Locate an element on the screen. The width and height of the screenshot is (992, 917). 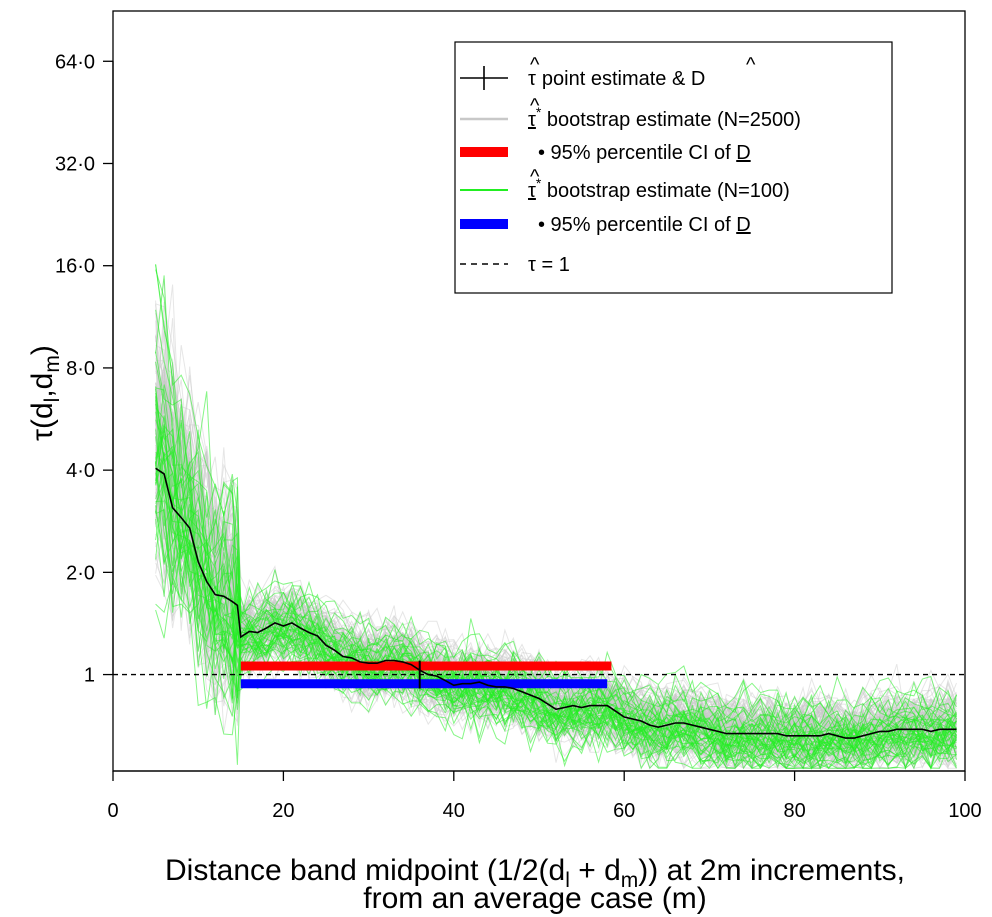
y-tick-label: 4·0 is located at coordinates (80, 471).